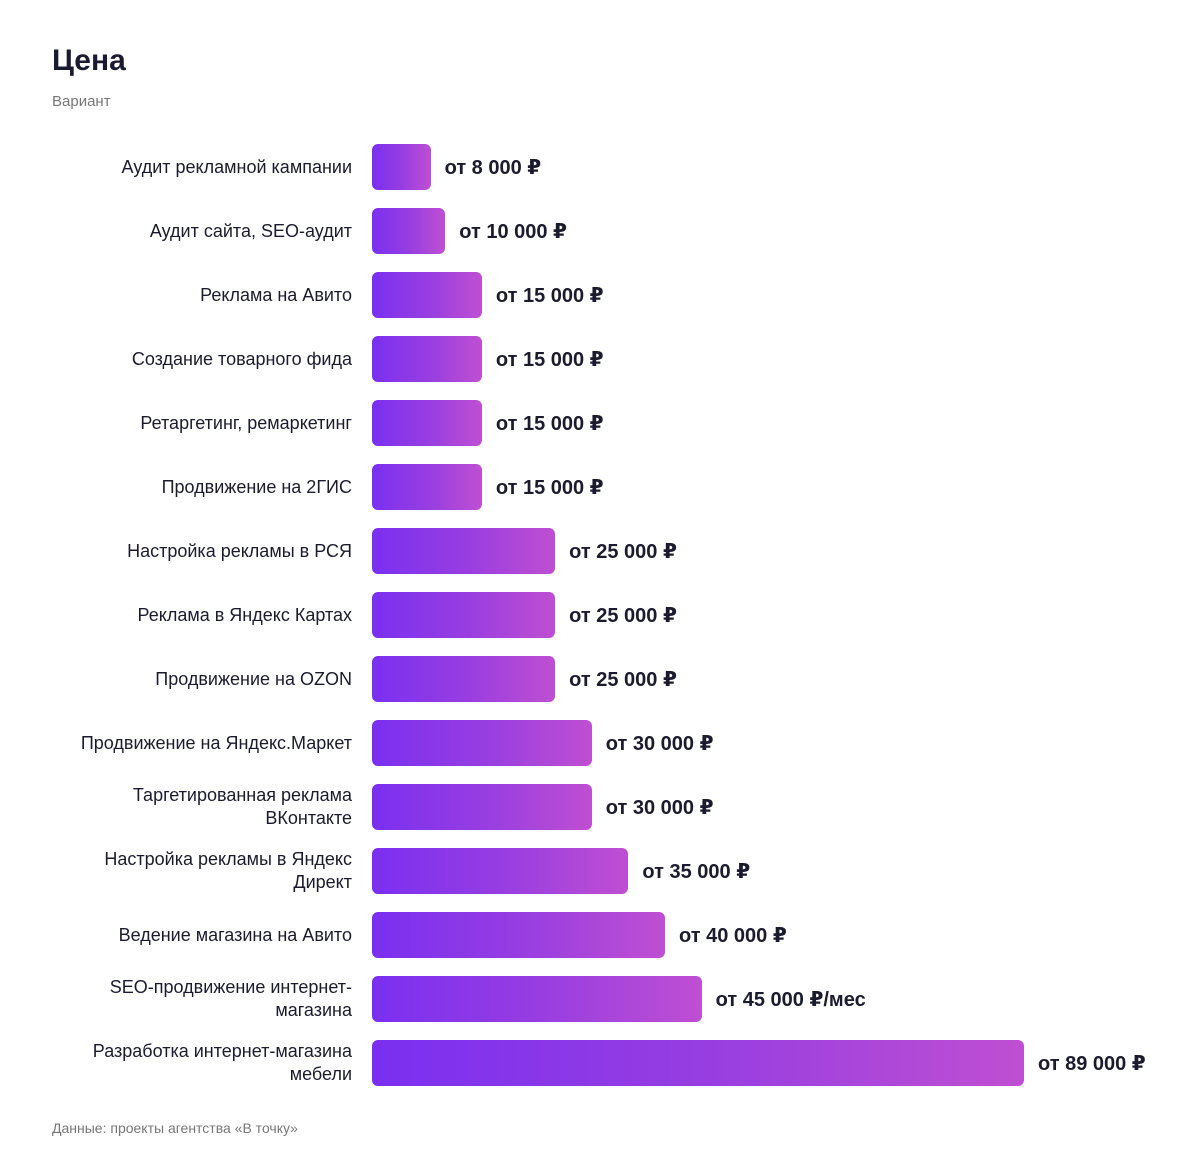 The image size is (1200, 1160). Describe the element at coordinates (622, 167) in the screenshot. I see `bar-row: Аудит рекламной кампании от 8 000 ₽` at that location.